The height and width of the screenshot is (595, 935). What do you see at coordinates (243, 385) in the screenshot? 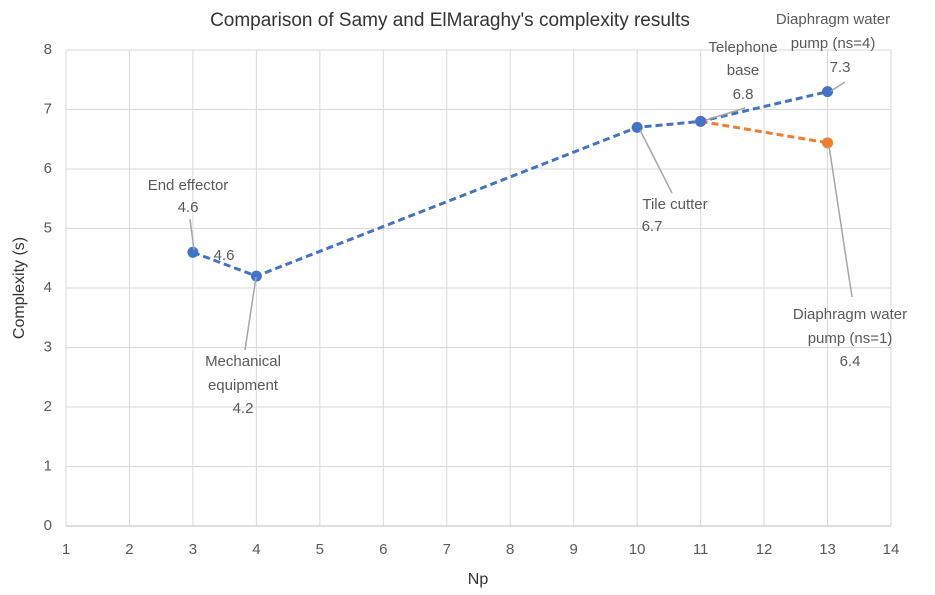
I see `annotation: equipment` at bounding box center [243, 385].